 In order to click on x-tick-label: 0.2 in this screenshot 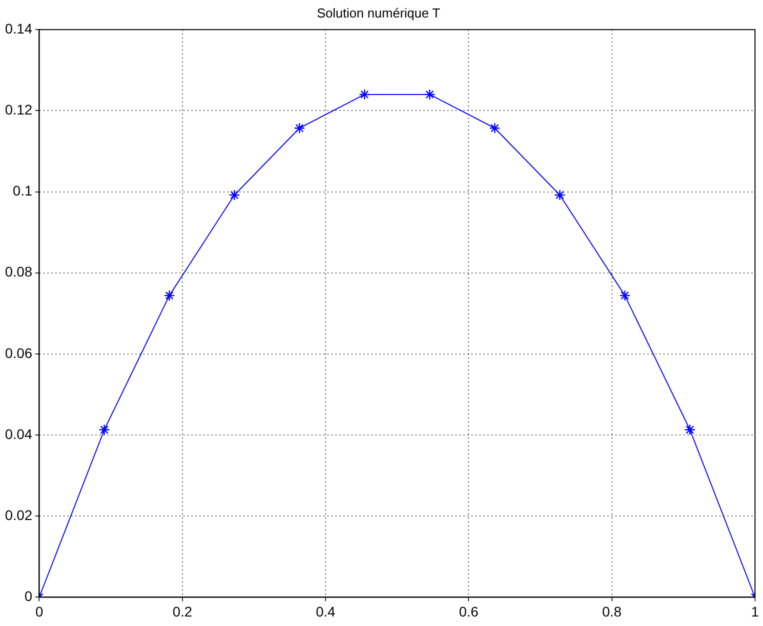, I will do `click(182, 611)`.